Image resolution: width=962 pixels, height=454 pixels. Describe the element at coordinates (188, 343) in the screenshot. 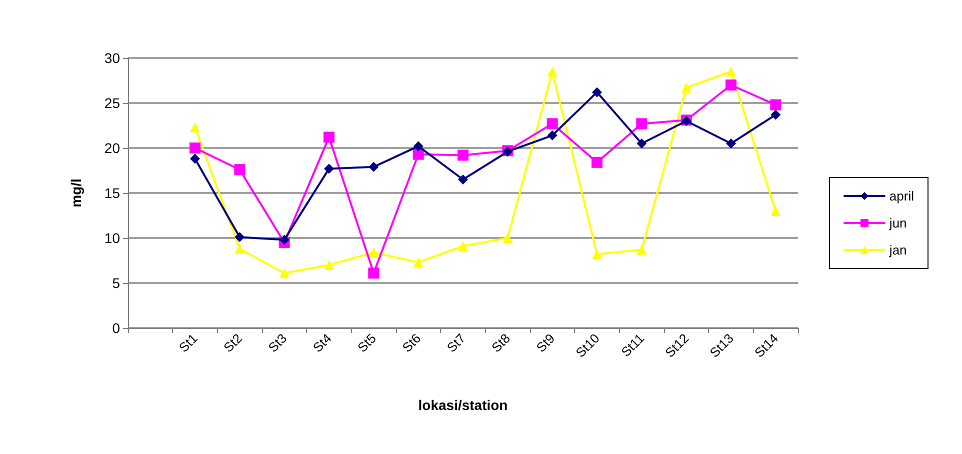

I see `x-tick-label: St1` at that location.